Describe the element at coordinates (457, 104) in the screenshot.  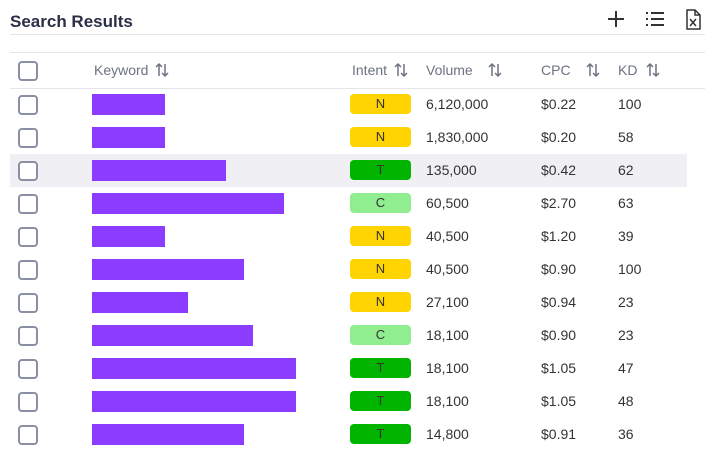
I see `volume-cell: 6,120,000` at that location.